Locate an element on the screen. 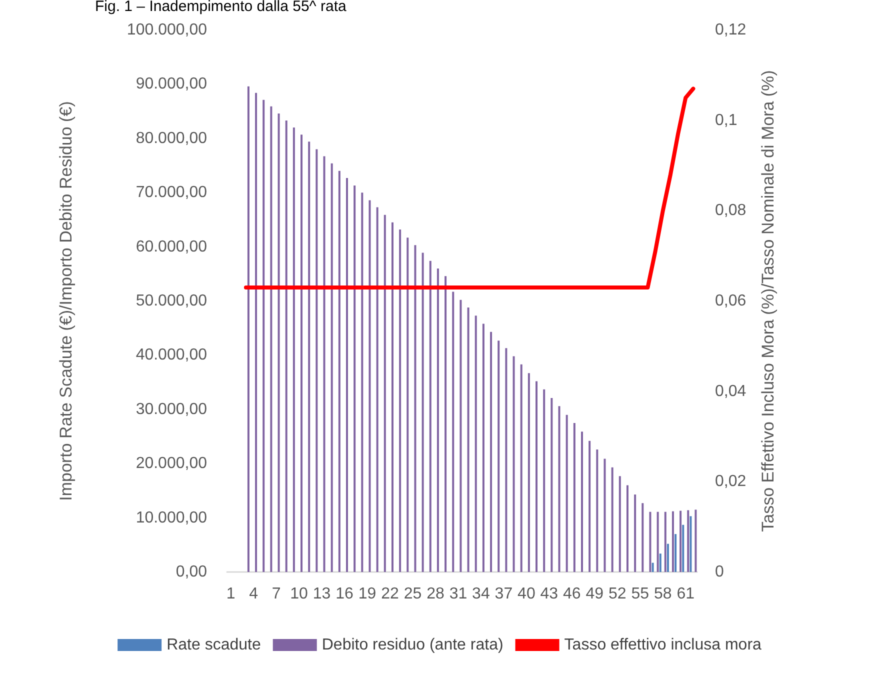 The width and height of the screenshot is (879, 676). y2-axis-title: Tasso Effettivo Incluso Mora (%)/Tasso Nominale di Mora (%) is located at coordinates (768, 301).